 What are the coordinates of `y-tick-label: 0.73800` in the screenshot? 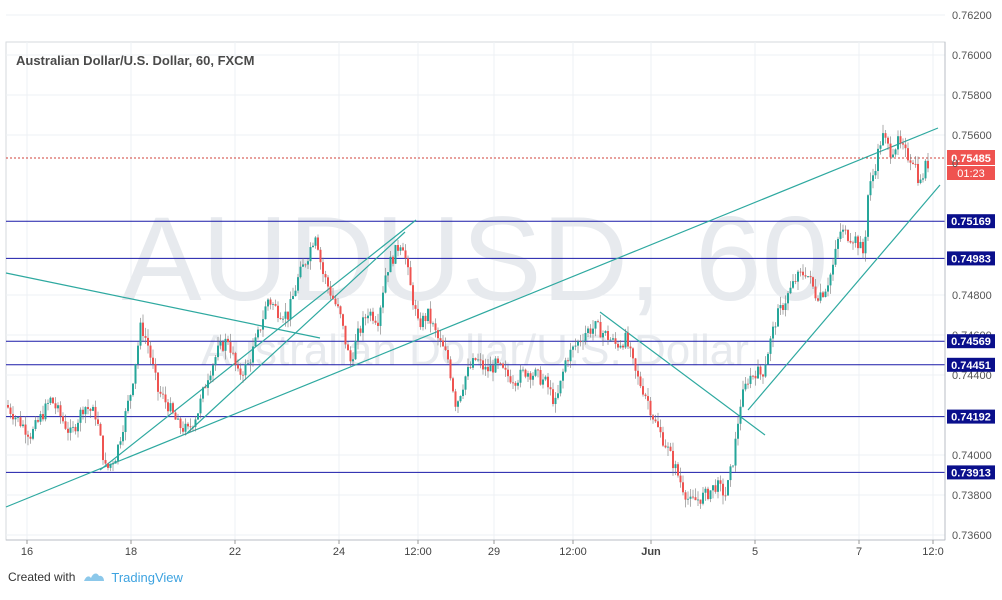 It's located at (972, 496).